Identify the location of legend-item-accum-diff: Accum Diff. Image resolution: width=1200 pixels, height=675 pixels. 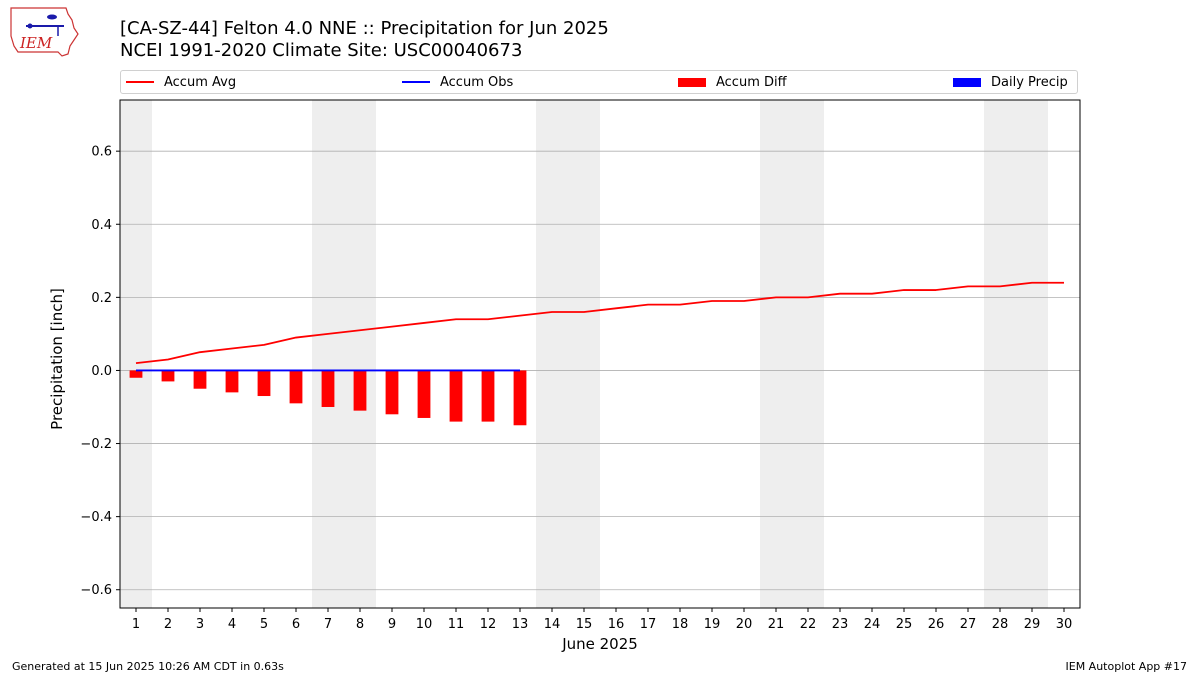
(732, 82).